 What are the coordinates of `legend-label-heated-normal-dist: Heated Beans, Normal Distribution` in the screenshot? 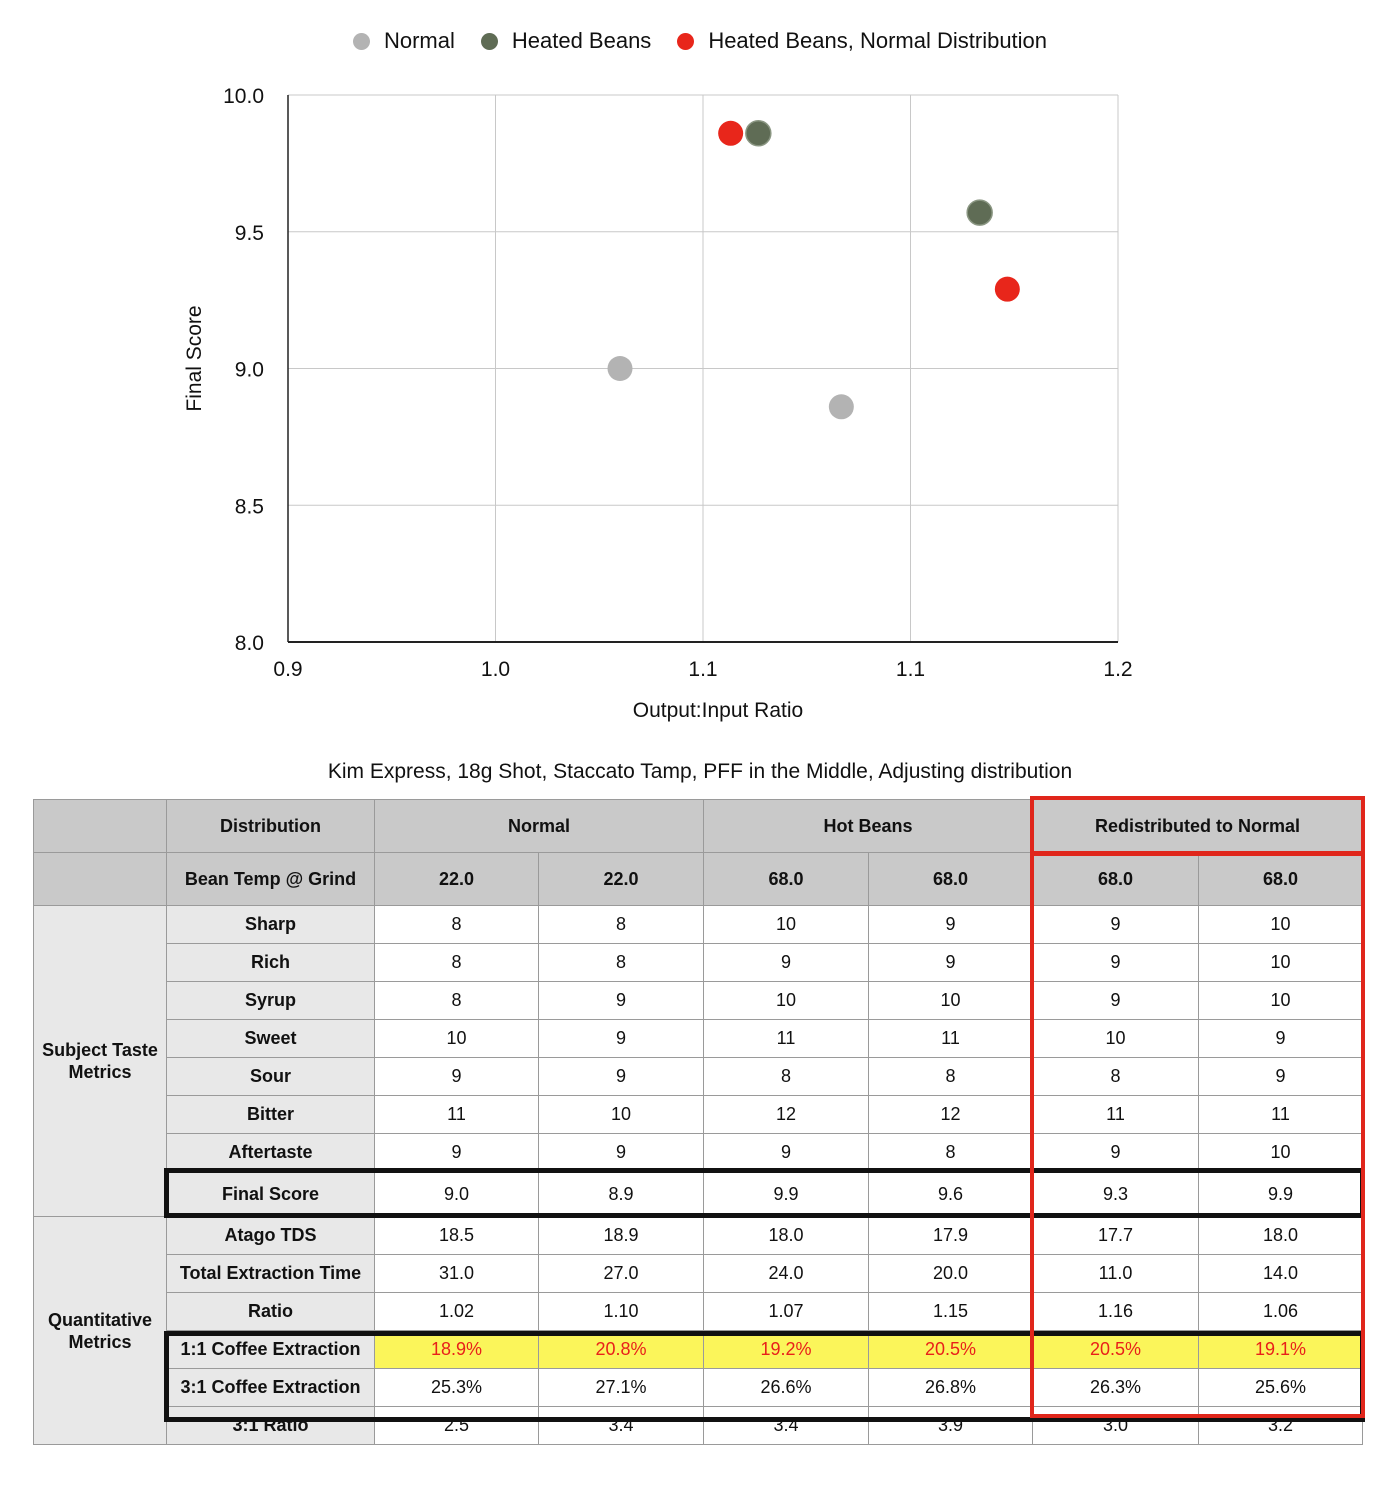 It's located at (878, 40).